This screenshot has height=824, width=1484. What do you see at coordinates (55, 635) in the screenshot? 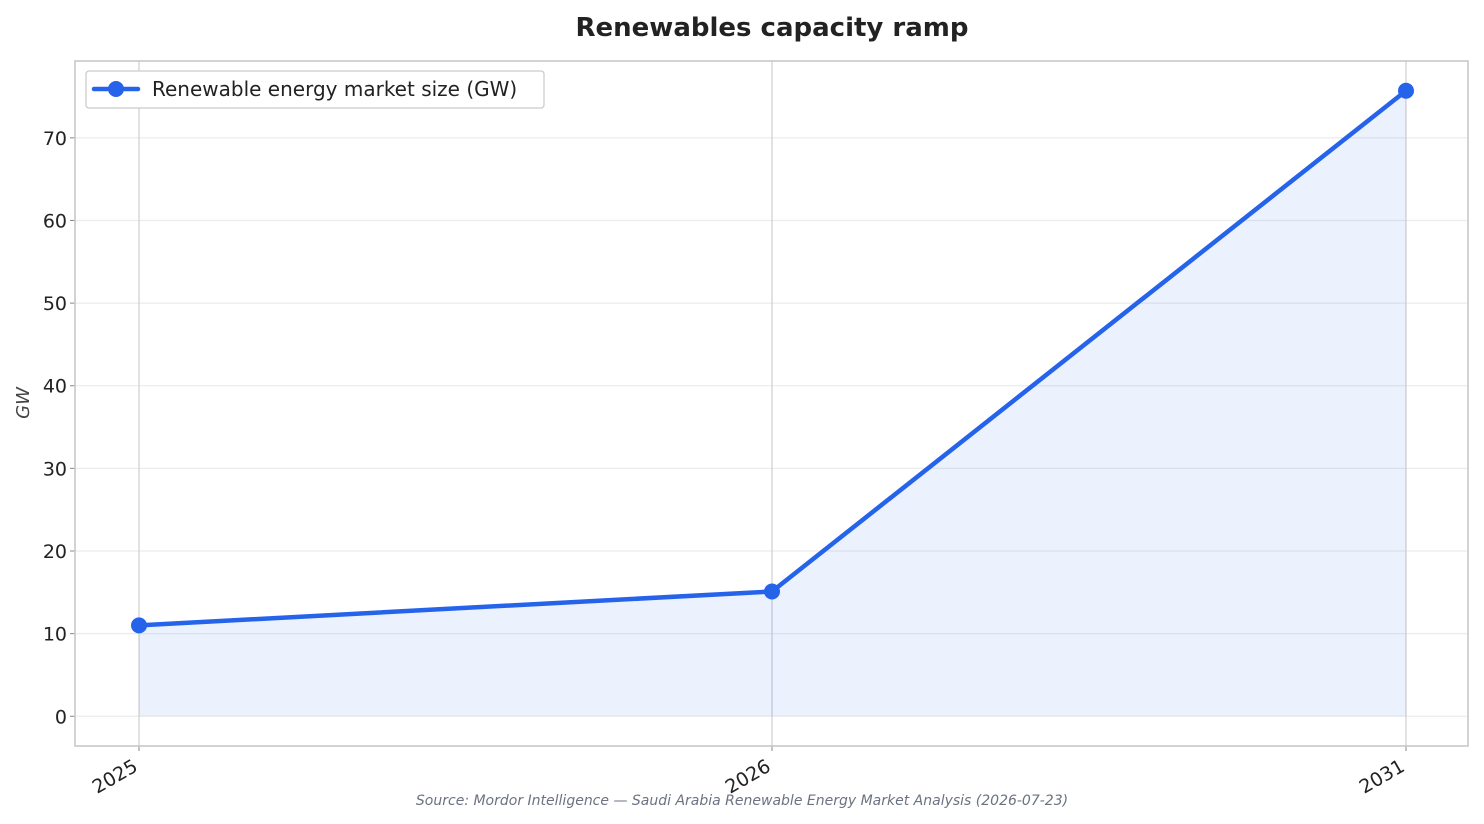
I see `y-tick-label: 10` at bounding box center [55, 635].